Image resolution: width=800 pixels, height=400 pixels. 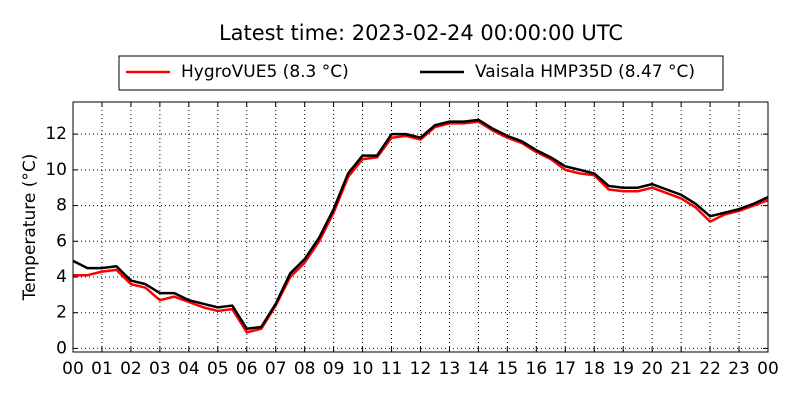 I want to click on x-tick-label: 10, so click(x=363, y=369).